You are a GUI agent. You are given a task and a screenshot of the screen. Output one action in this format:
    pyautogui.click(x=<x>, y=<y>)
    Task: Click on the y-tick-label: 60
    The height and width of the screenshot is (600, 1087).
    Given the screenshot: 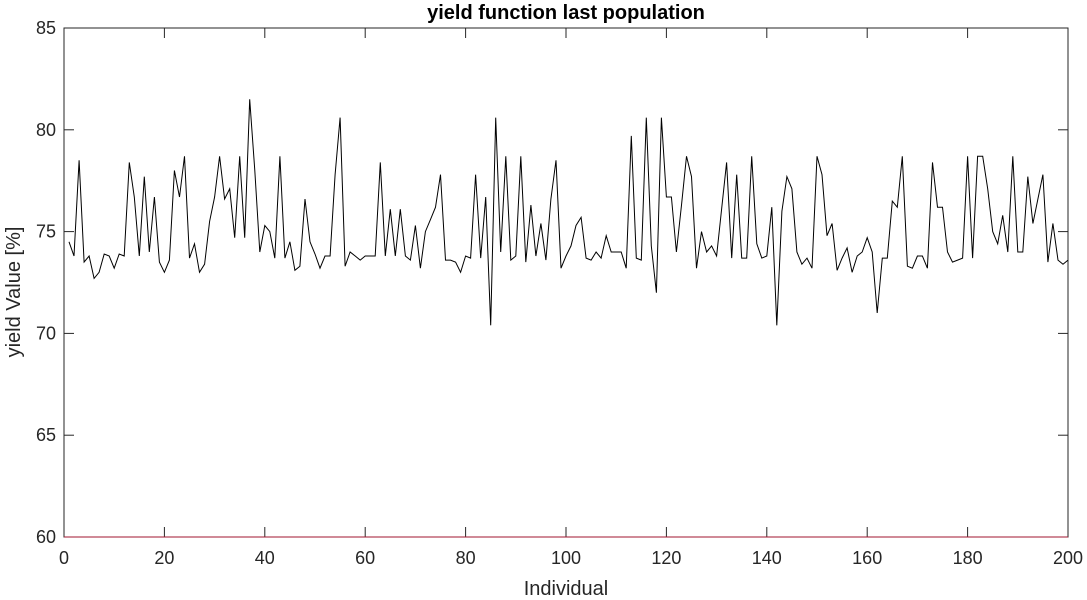 What is the action you would take?
    pyautogui.click(x=46, y=537)
    